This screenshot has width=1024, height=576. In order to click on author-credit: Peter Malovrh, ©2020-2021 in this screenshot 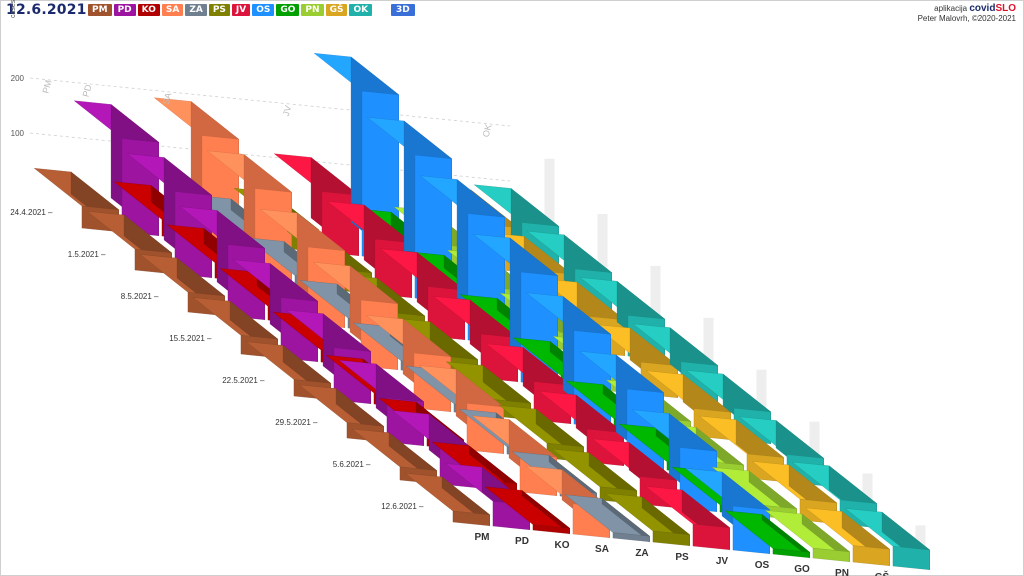, I will do `click(966, 18)`.